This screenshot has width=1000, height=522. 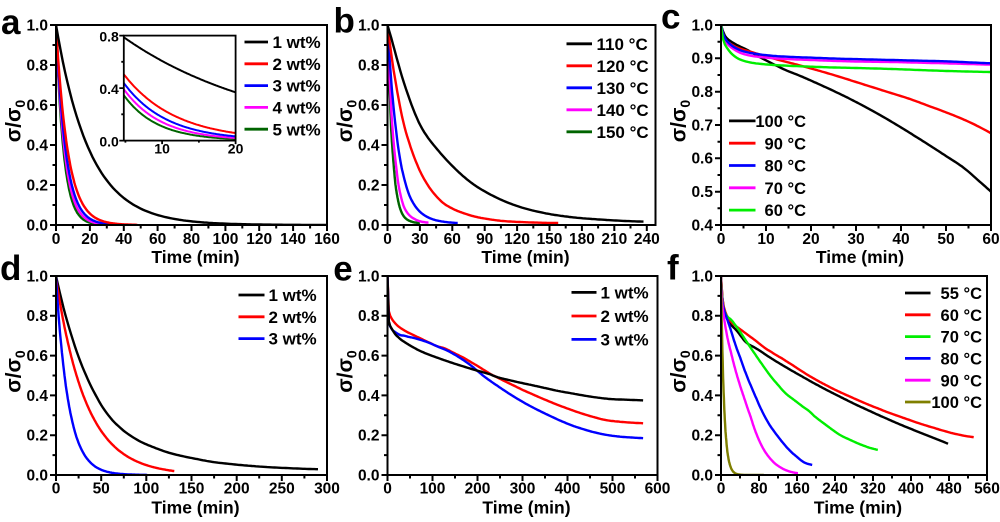 What do you see at coordinates (282, 489) in the screenshot?
I see `svg-text: 250` at bounding box center [282, 489].